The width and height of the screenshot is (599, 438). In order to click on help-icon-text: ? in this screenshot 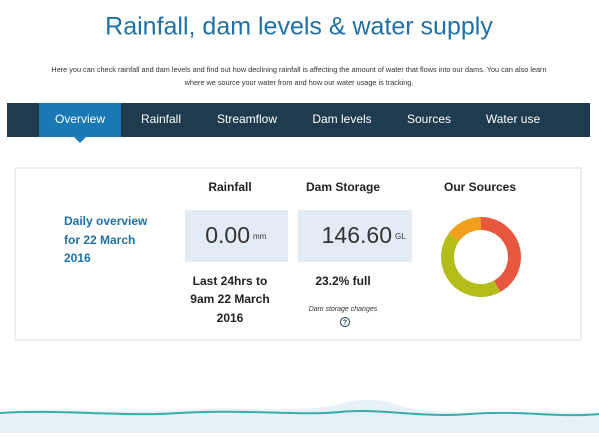, I will do `click(345, 322)`.